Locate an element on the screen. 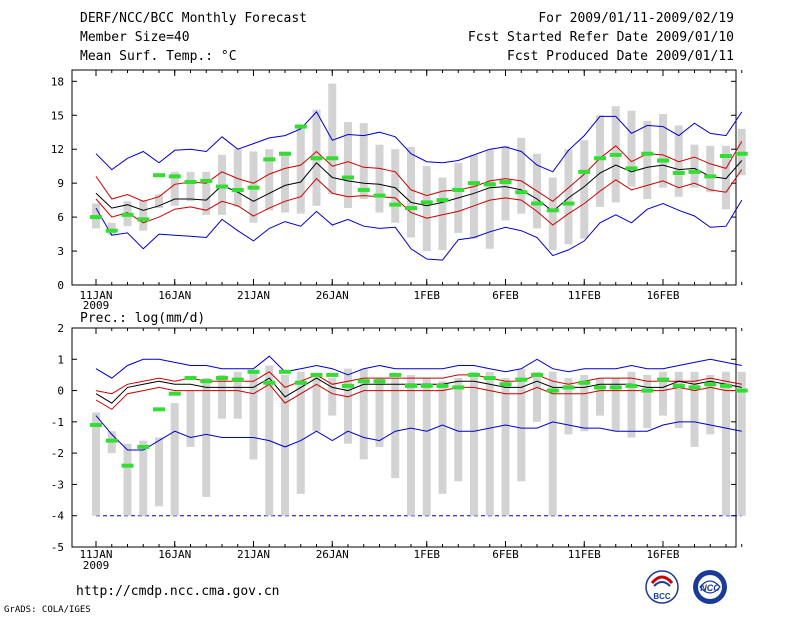 The height and width of the screenshot is (618, 800). prec-lower-spread-line is located at coordinates (418, 396).